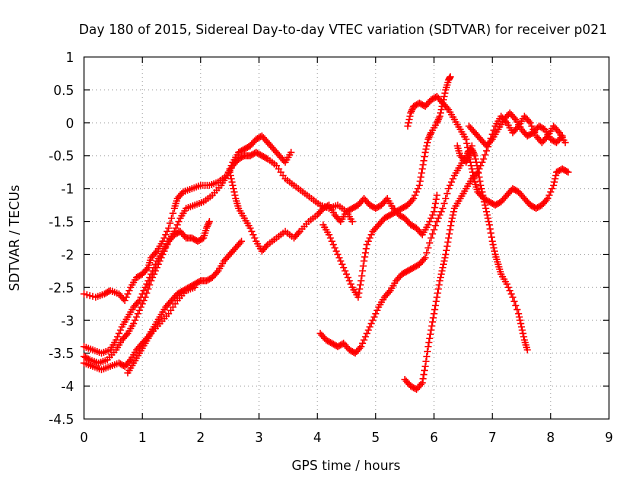 This screenshot has width=640, height=480. I want to click on x-tick-label: 8, so click(551, 438).